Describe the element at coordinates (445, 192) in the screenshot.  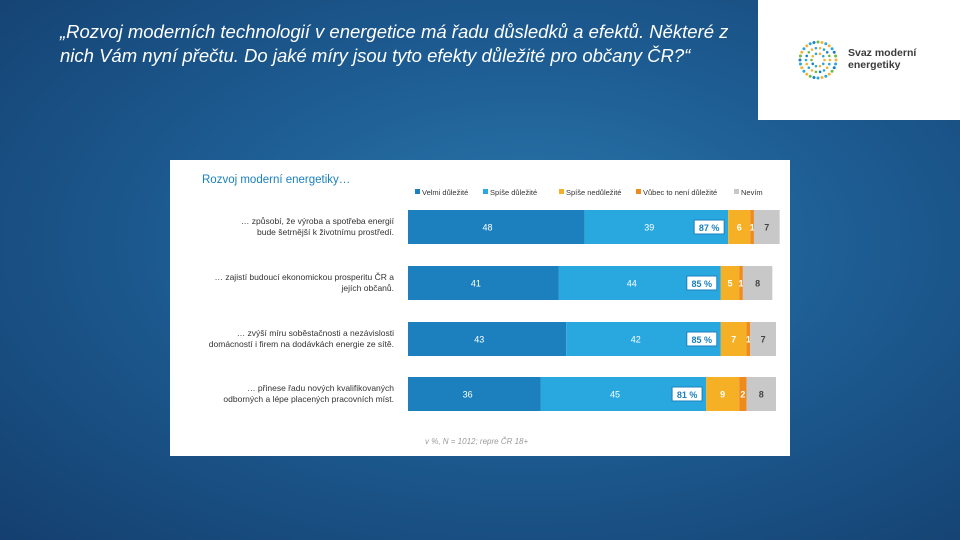
I see `legend-label: Velmi důležité` at that location.